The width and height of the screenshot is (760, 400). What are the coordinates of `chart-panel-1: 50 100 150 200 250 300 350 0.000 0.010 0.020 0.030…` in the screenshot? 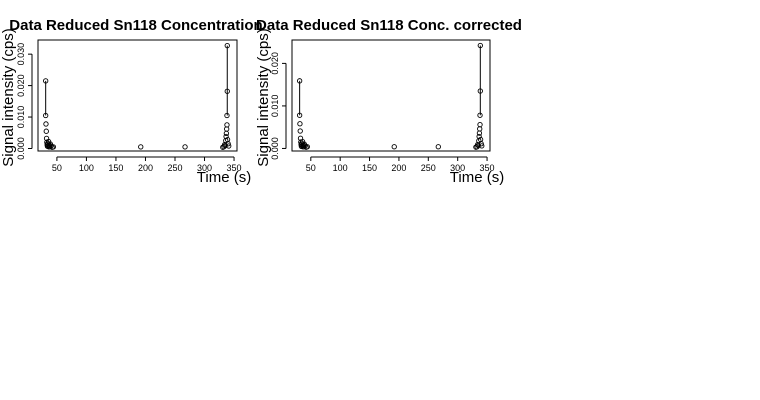 It's located at (131, 101).